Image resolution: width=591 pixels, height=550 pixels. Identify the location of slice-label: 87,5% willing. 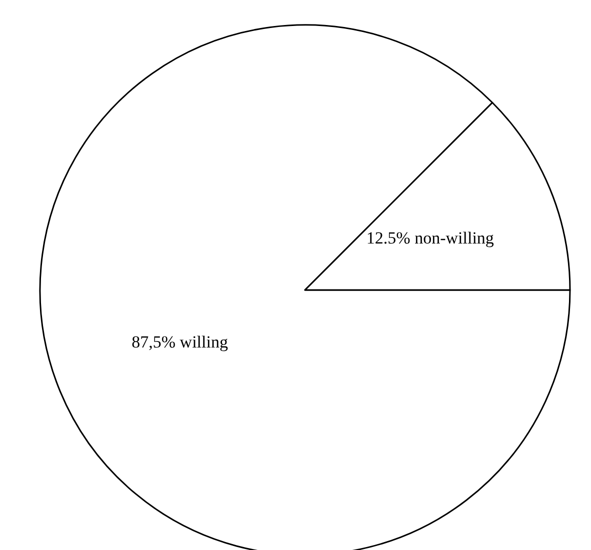
(180, 342).